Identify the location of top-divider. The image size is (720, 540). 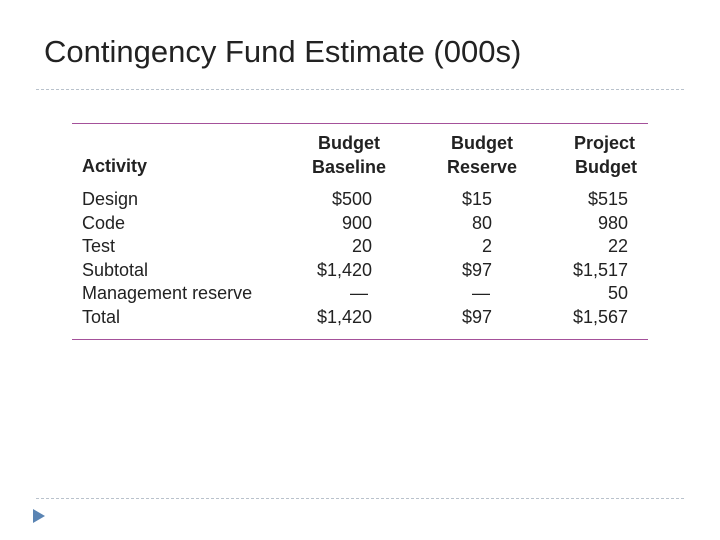
(360, 89).